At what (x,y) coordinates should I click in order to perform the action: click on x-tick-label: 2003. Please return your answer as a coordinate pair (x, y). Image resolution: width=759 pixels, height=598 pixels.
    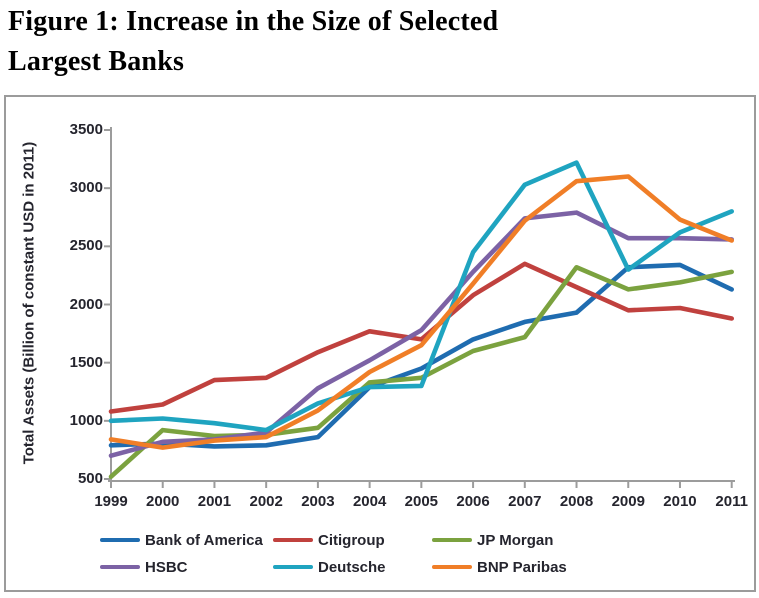
    Looking at the image, I should click on (318, 501).